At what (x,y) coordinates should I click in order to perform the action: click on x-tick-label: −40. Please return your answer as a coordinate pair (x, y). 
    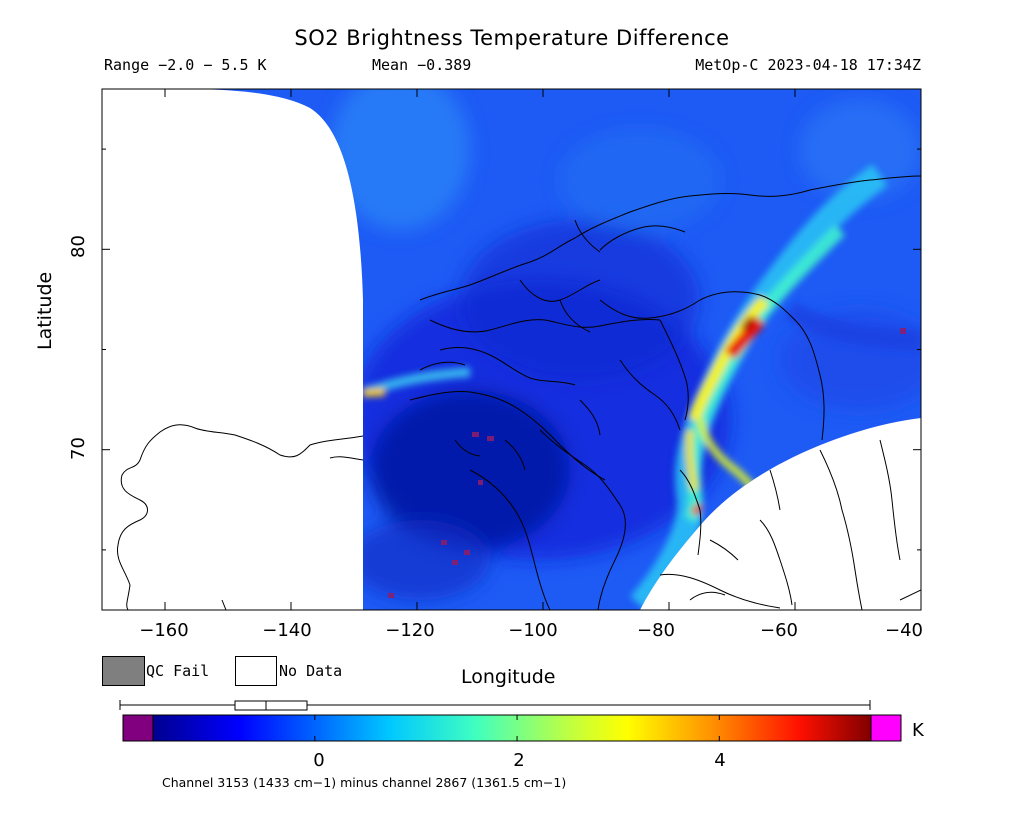
    Looking at the image, I should click on (904, 630).